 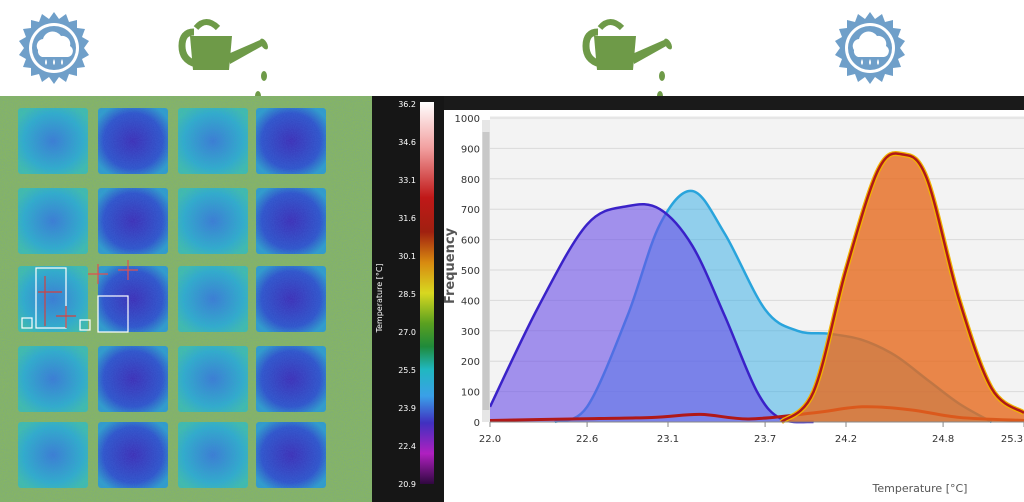 What do you see at coordinates (407, 218) in the screenshot?
I see `colorbar-tick-label: 31.6` at bounding box center [407, 218].